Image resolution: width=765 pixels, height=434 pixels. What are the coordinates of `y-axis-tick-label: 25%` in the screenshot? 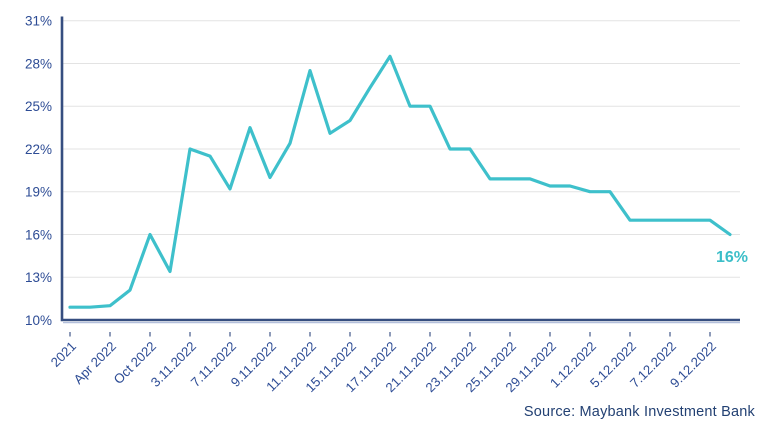 It's located at (38, 106).